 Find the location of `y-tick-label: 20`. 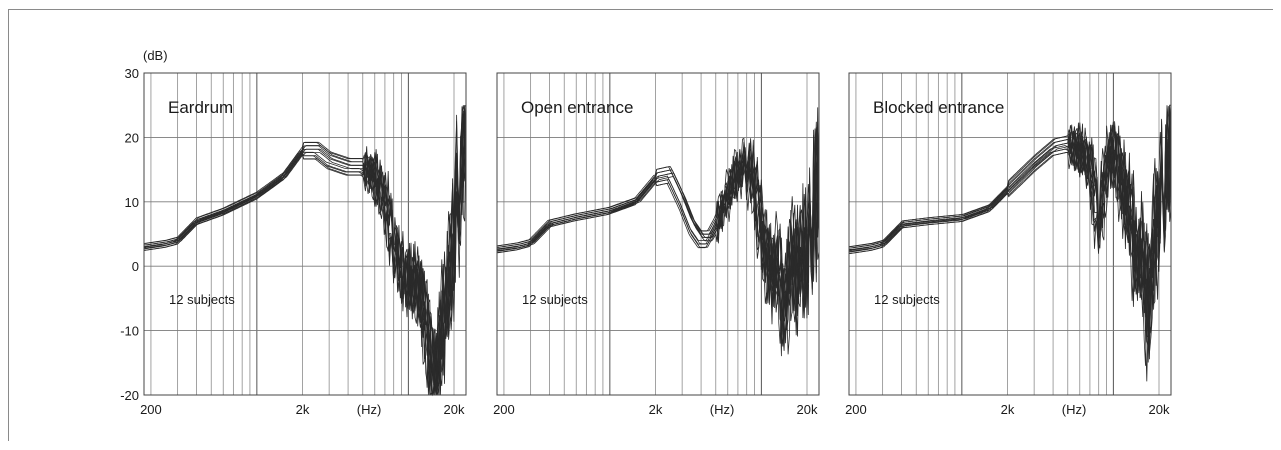

y-tick-label: 20 is located at coordinates (132, 137).